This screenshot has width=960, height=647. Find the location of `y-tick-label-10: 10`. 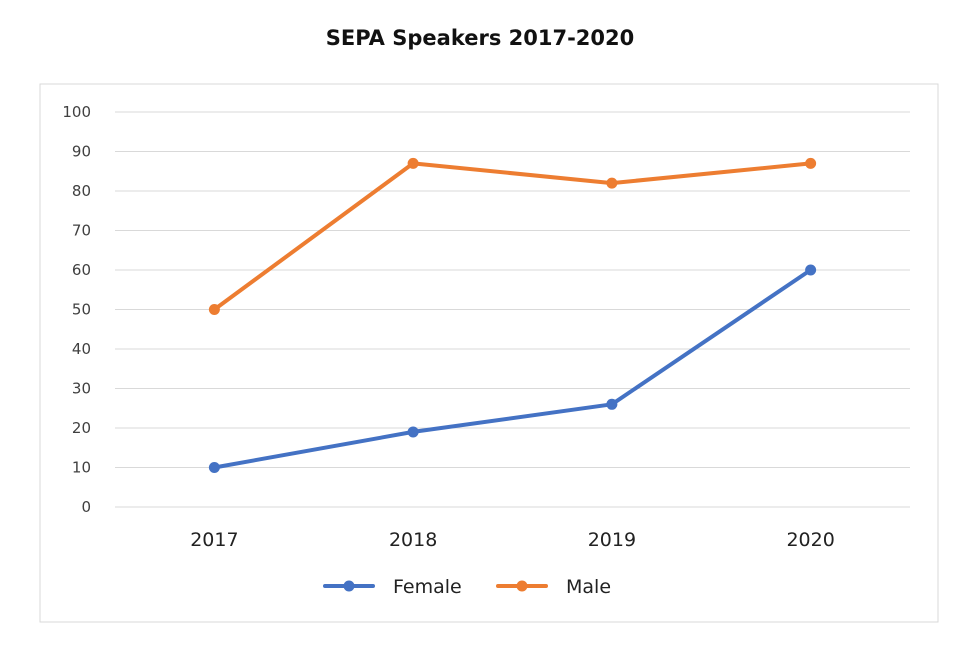

y-tick-label-10: 10 is located at coordinates (81, 468).